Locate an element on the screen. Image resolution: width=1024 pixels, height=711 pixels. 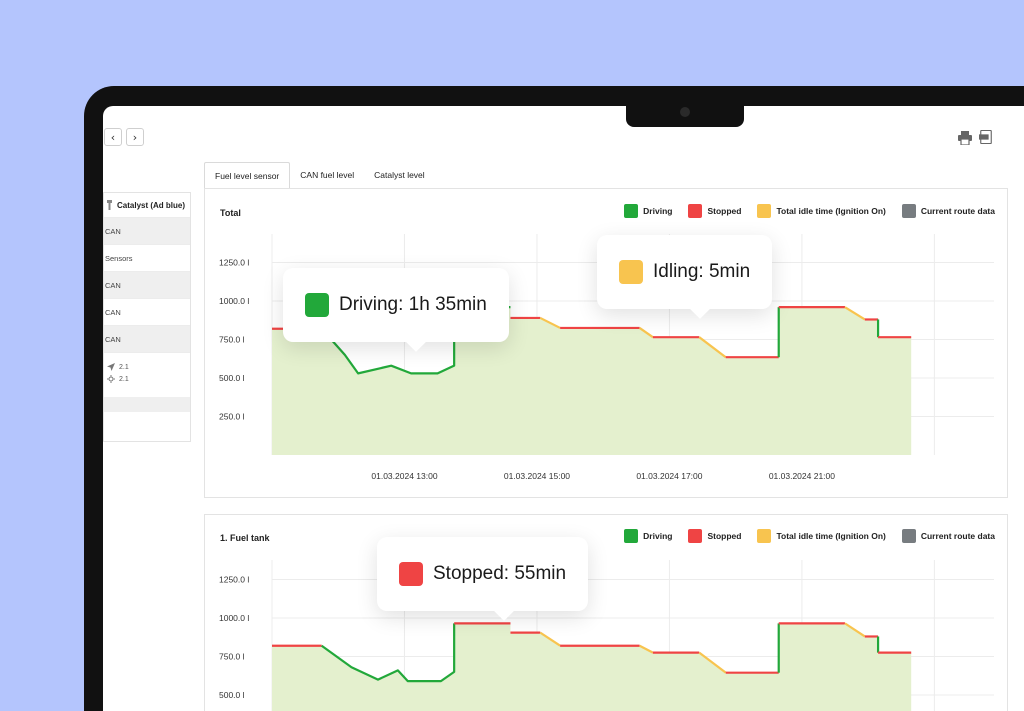
y-tick-label: 250.0 l is located at coordinates (232, 417).